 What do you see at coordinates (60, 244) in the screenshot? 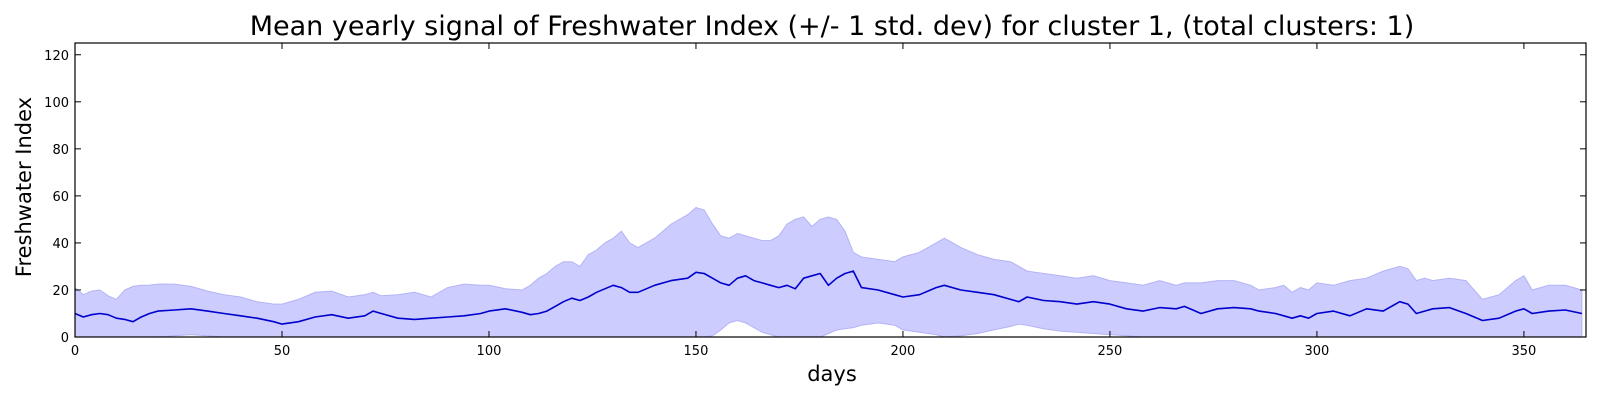
I see `y-tick-label: 40` at bounding box center [60, 244].